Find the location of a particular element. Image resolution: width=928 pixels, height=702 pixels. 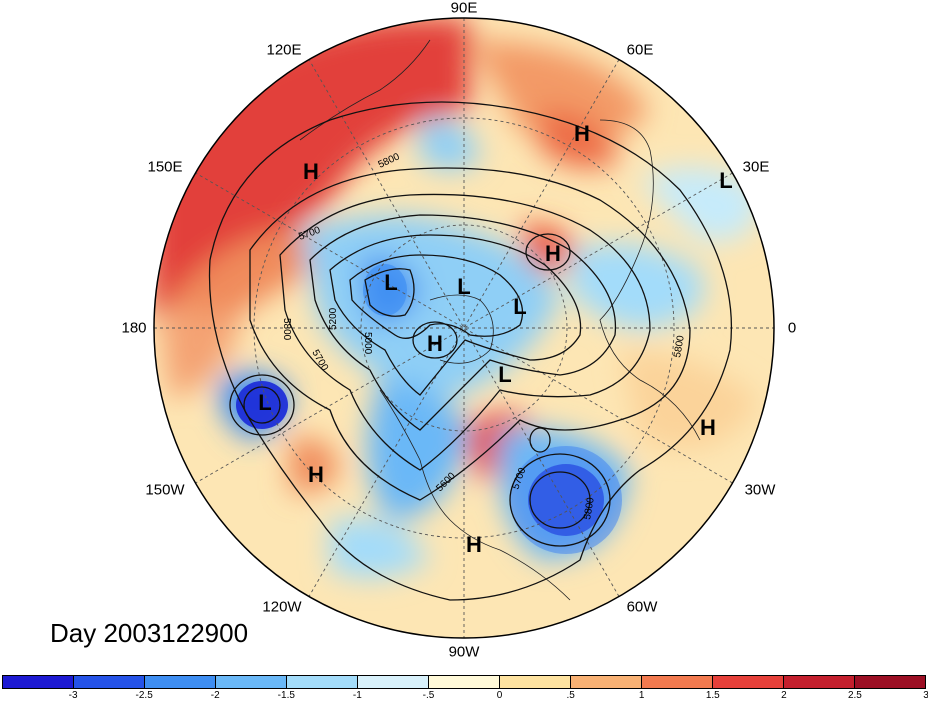

lon-label-60e: 60E is located at coordinates (640, 50).